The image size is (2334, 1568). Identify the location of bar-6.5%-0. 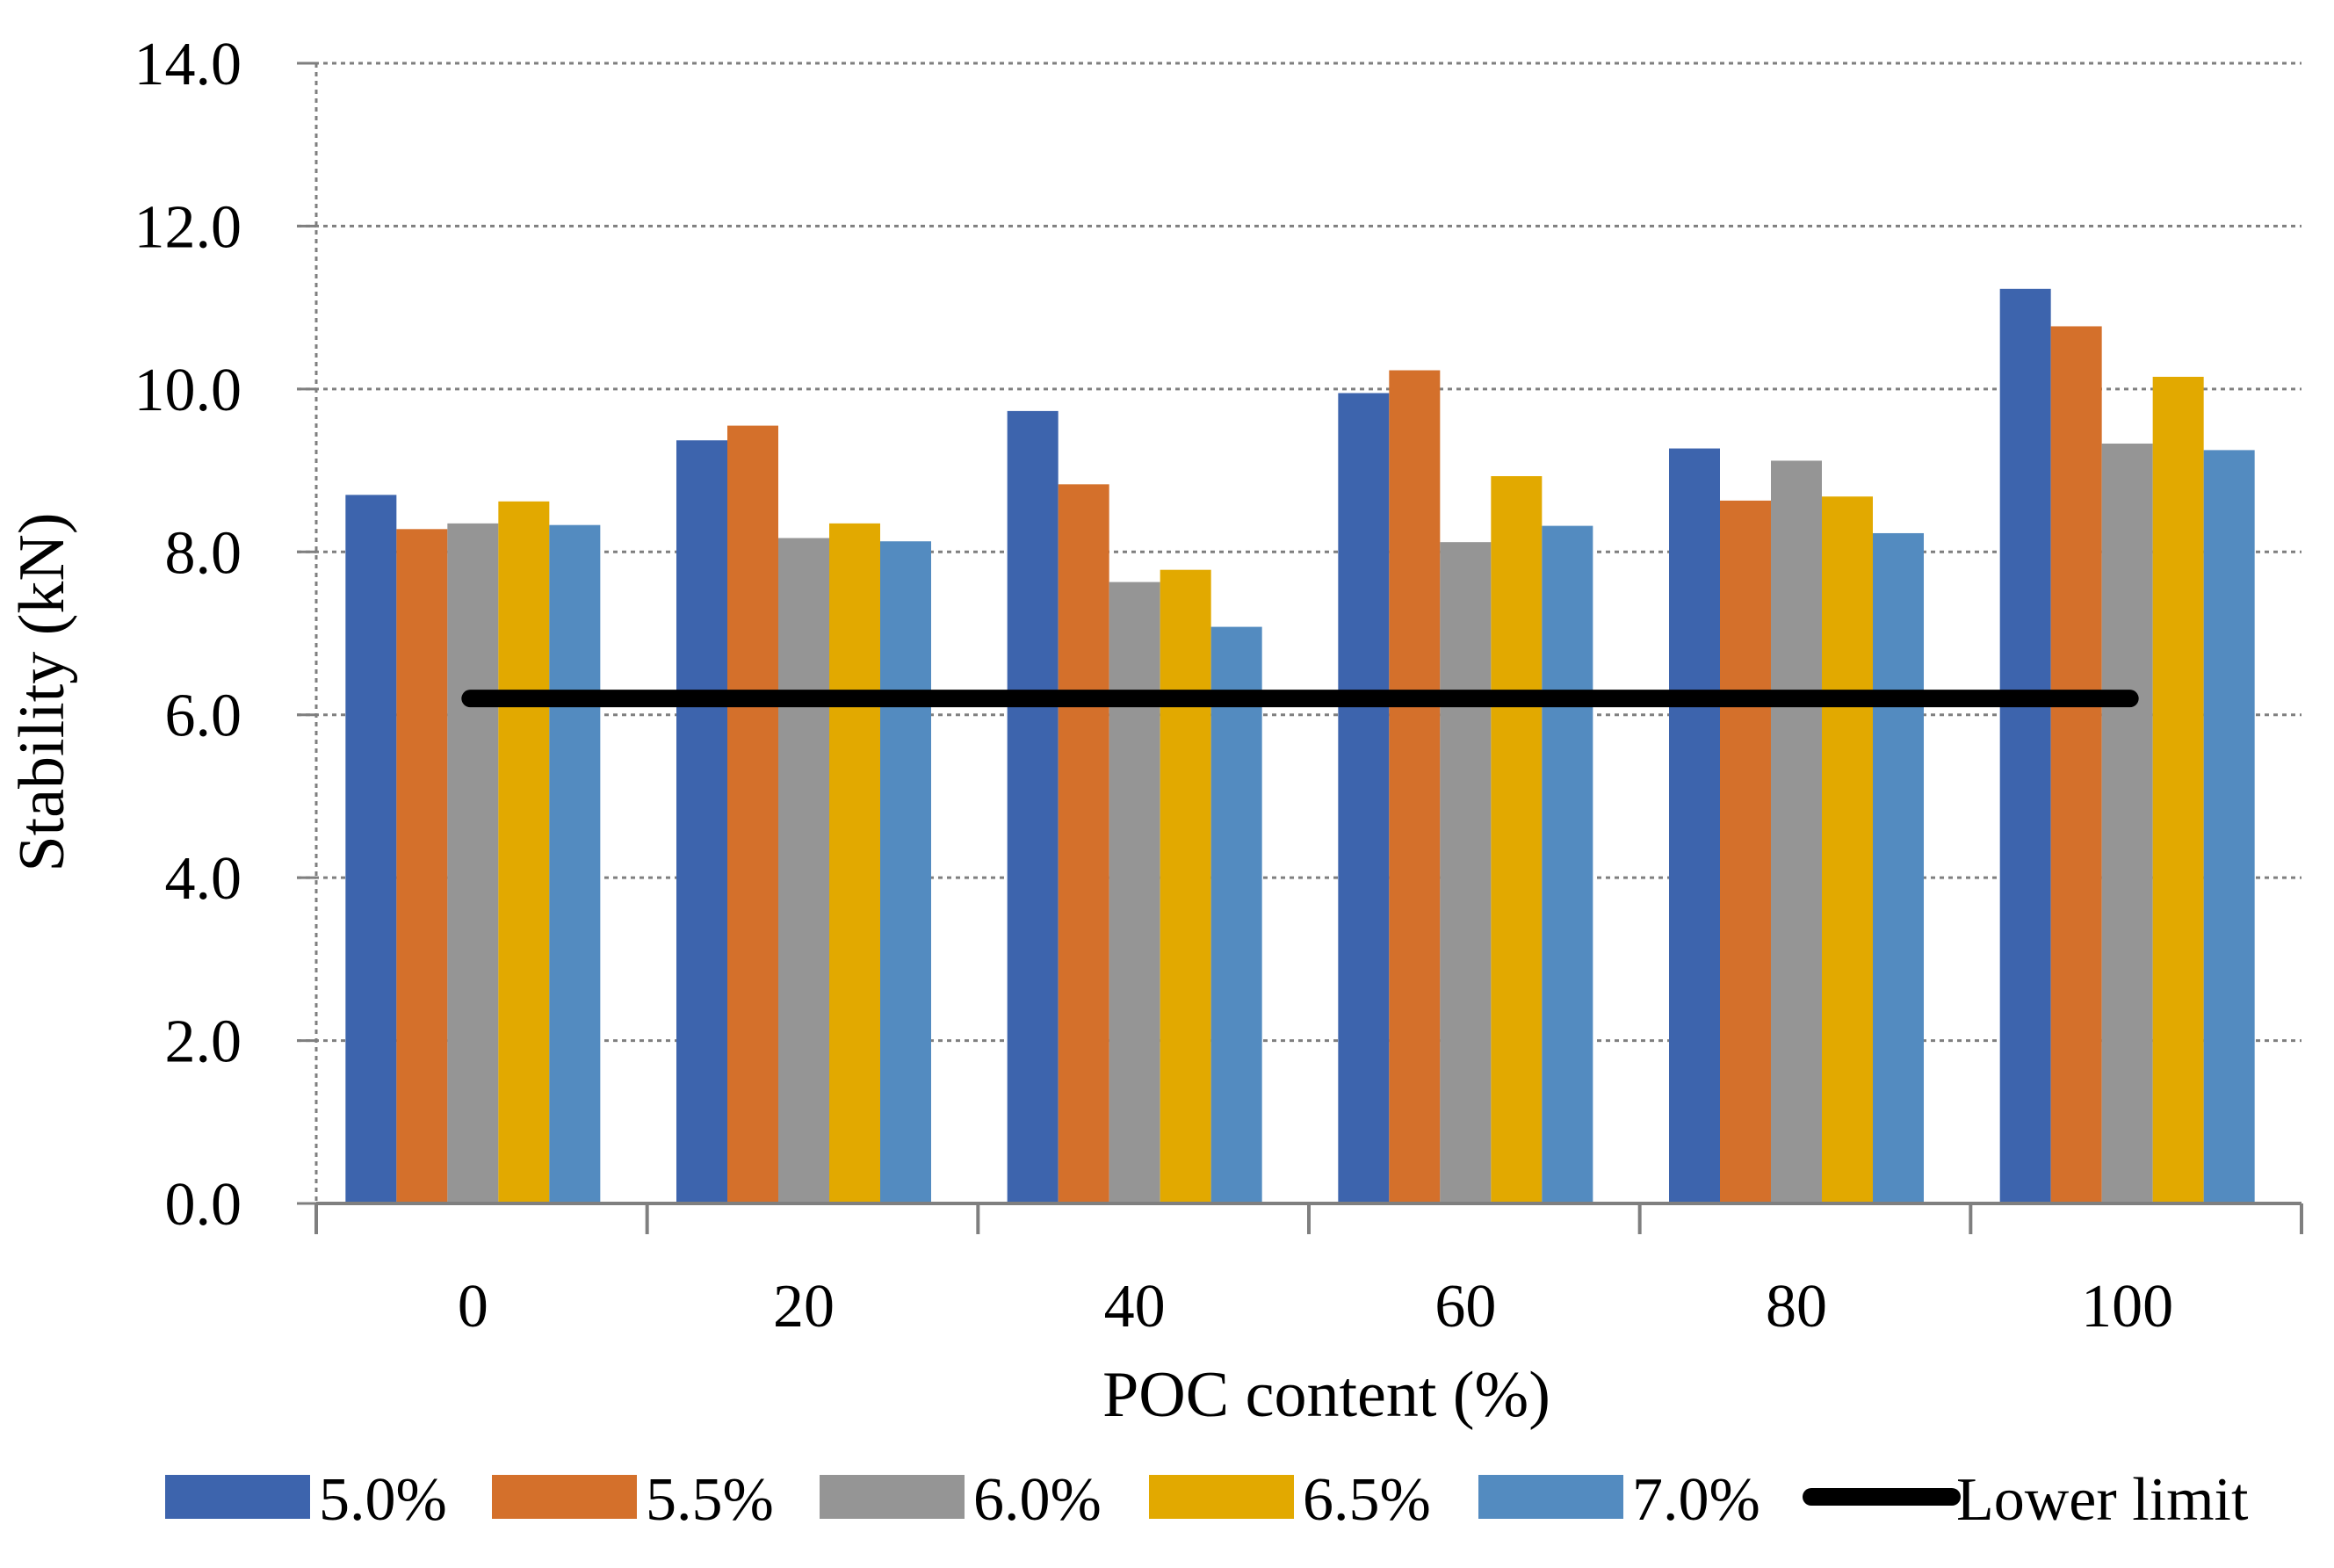
(524, 852).